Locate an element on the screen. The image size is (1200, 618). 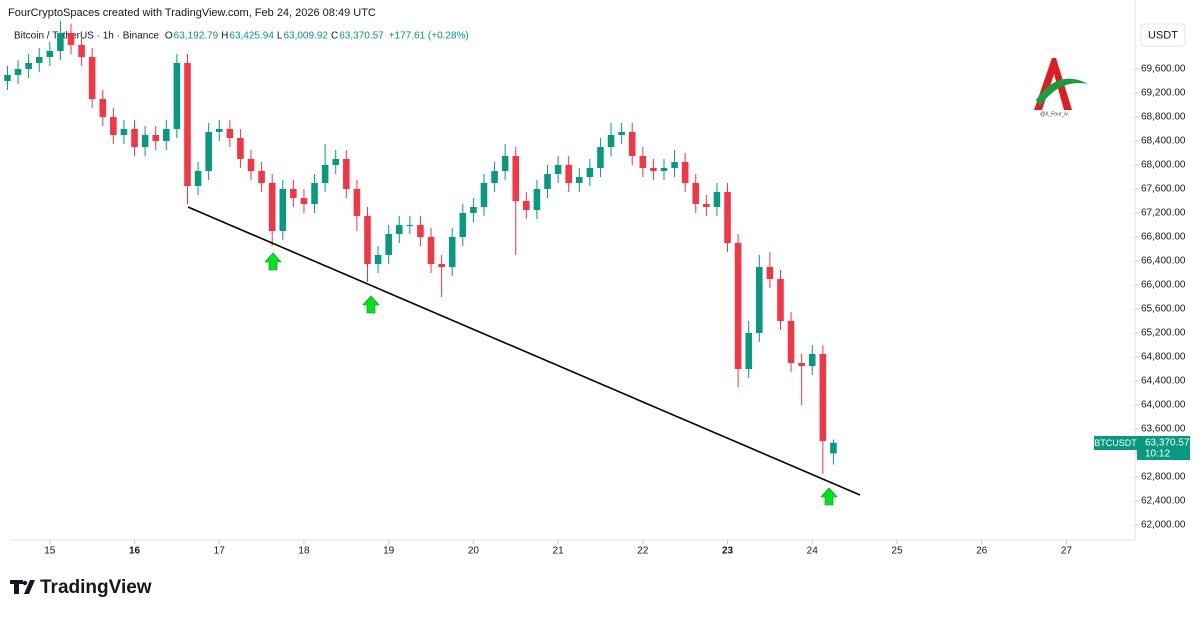
countdown: 10:12 is located at coordinates (1157, 454).